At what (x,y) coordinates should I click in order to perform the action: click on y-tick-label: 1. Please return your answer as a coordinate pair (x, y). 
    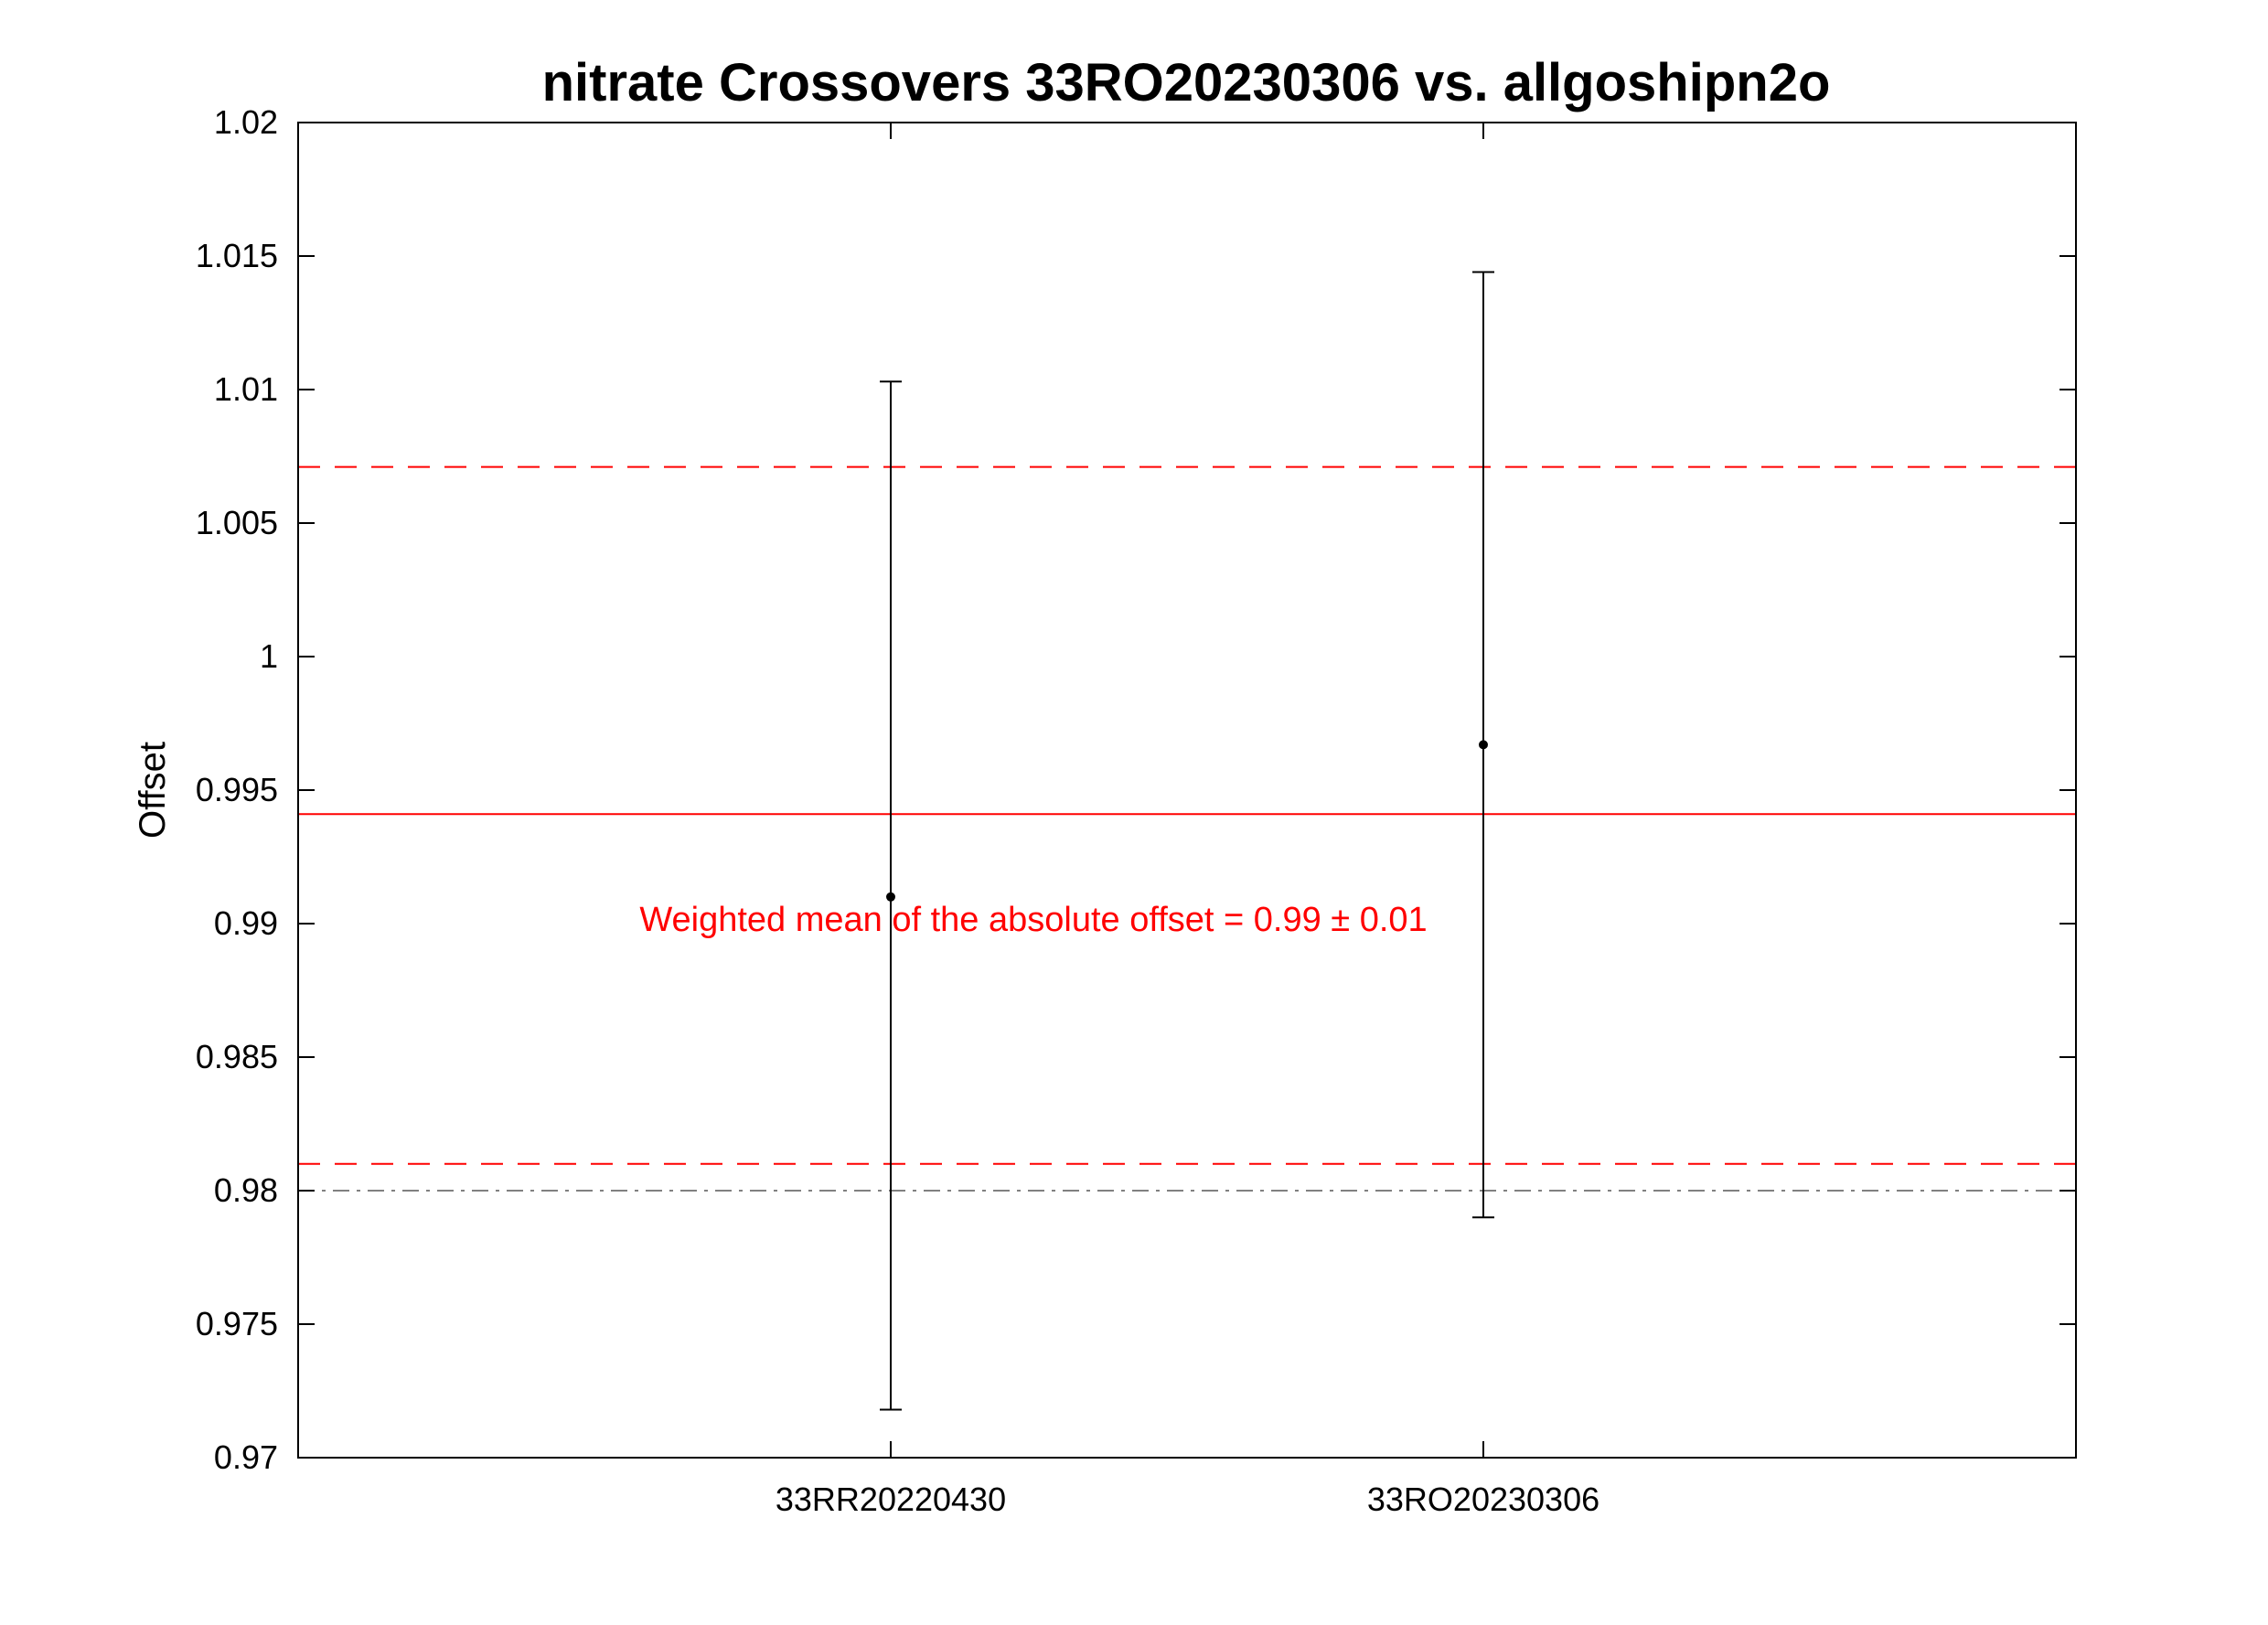
    Looking at the image, I should click on (269, 656).